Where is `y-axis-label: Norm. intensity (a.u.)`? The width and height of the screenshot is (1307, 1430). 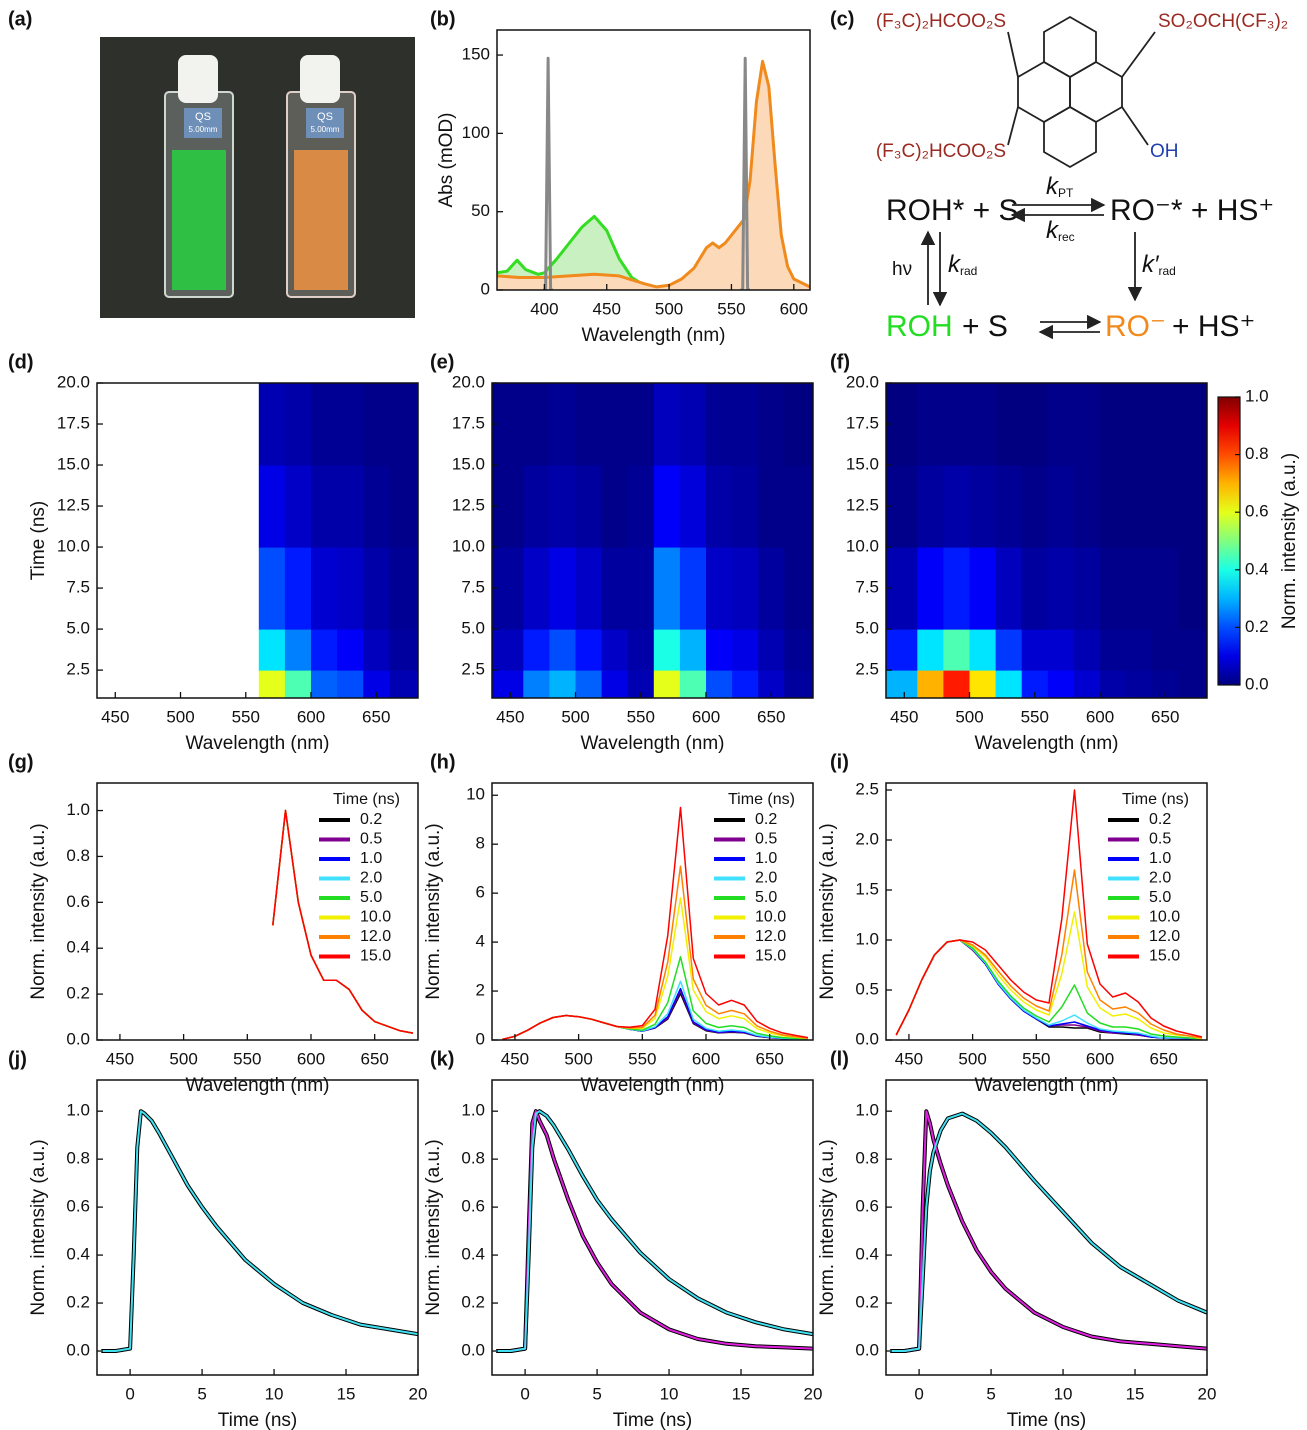
y-axis-label: Norm. intensity (a.u.) is located at coordinates (433, 911).